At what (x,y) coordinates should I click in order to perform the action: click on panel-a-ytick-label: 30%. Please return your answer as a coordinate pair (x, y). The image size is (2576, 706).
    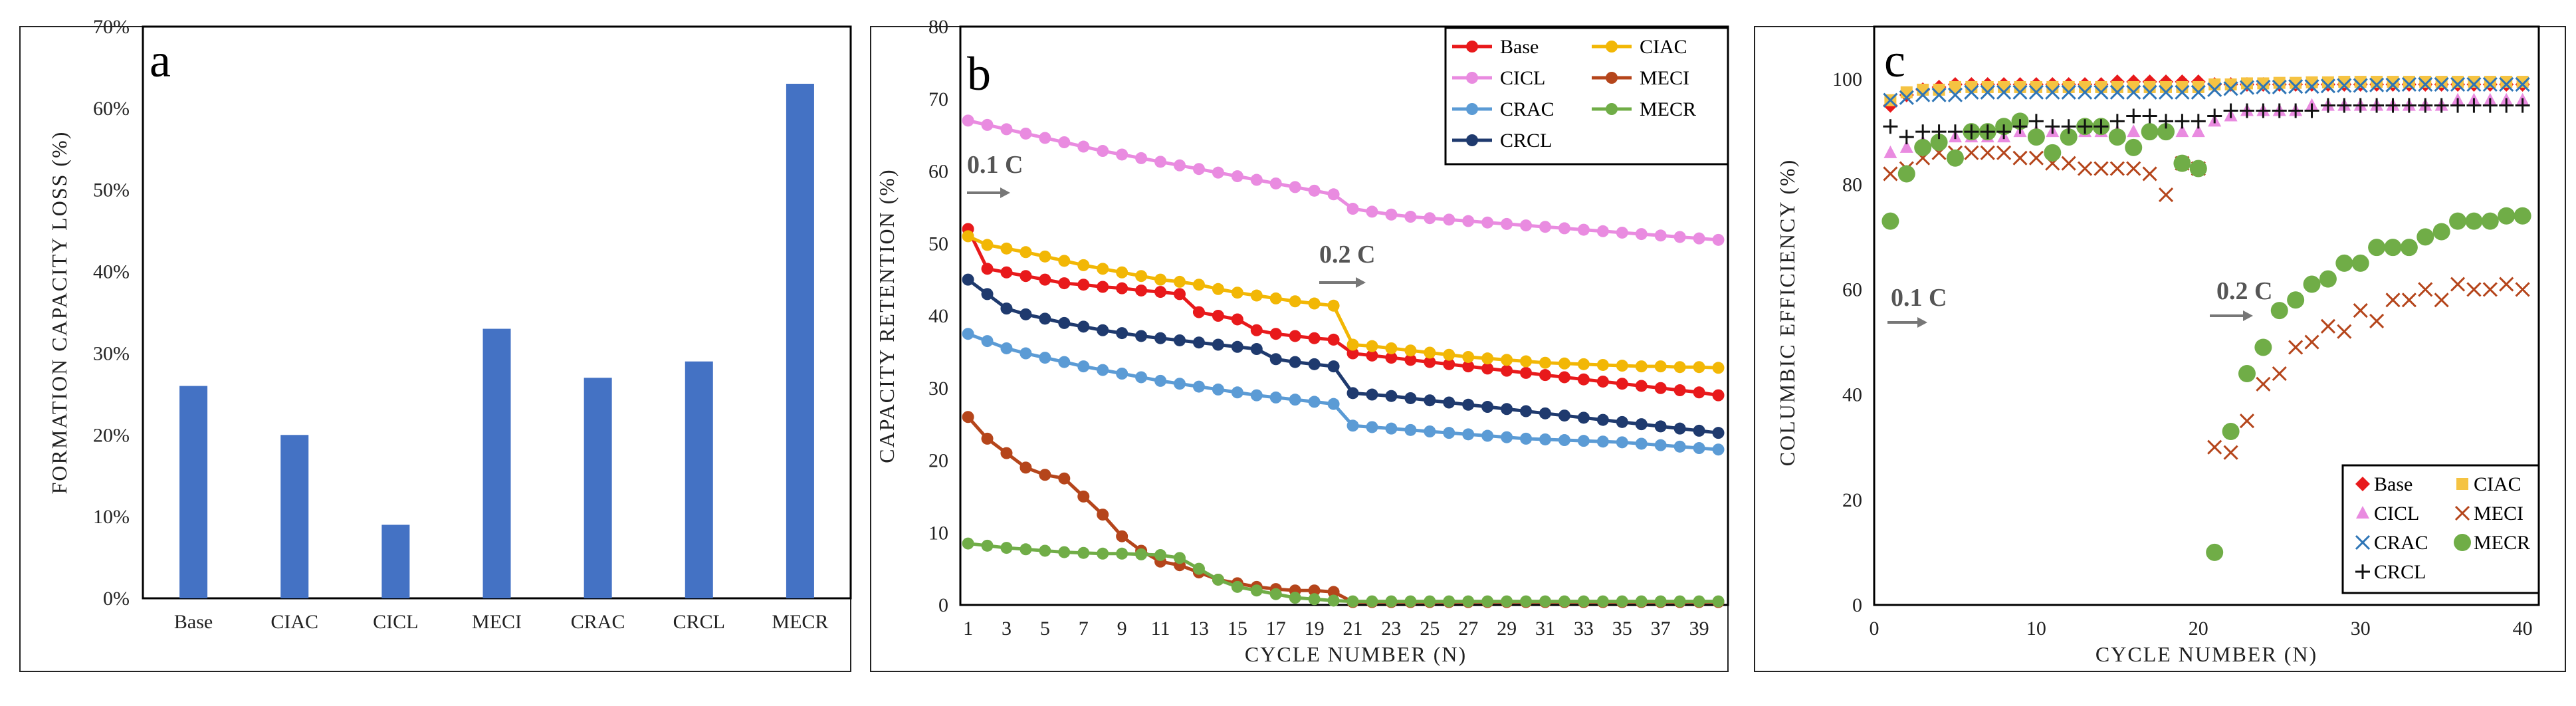
    Looking at the image, I should click on (111, 353).